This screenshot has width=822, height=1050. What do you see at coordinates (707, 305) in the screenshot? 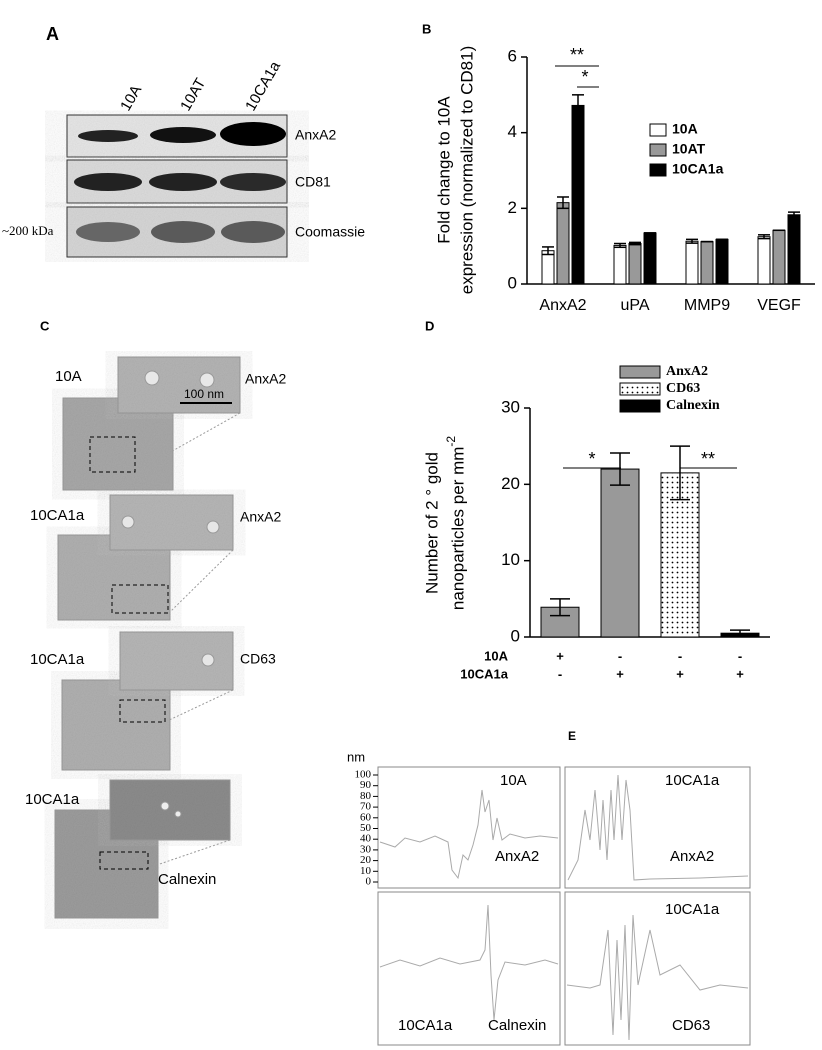
I see `x-tick-label: MMP9` at bounding box center [707, 305].